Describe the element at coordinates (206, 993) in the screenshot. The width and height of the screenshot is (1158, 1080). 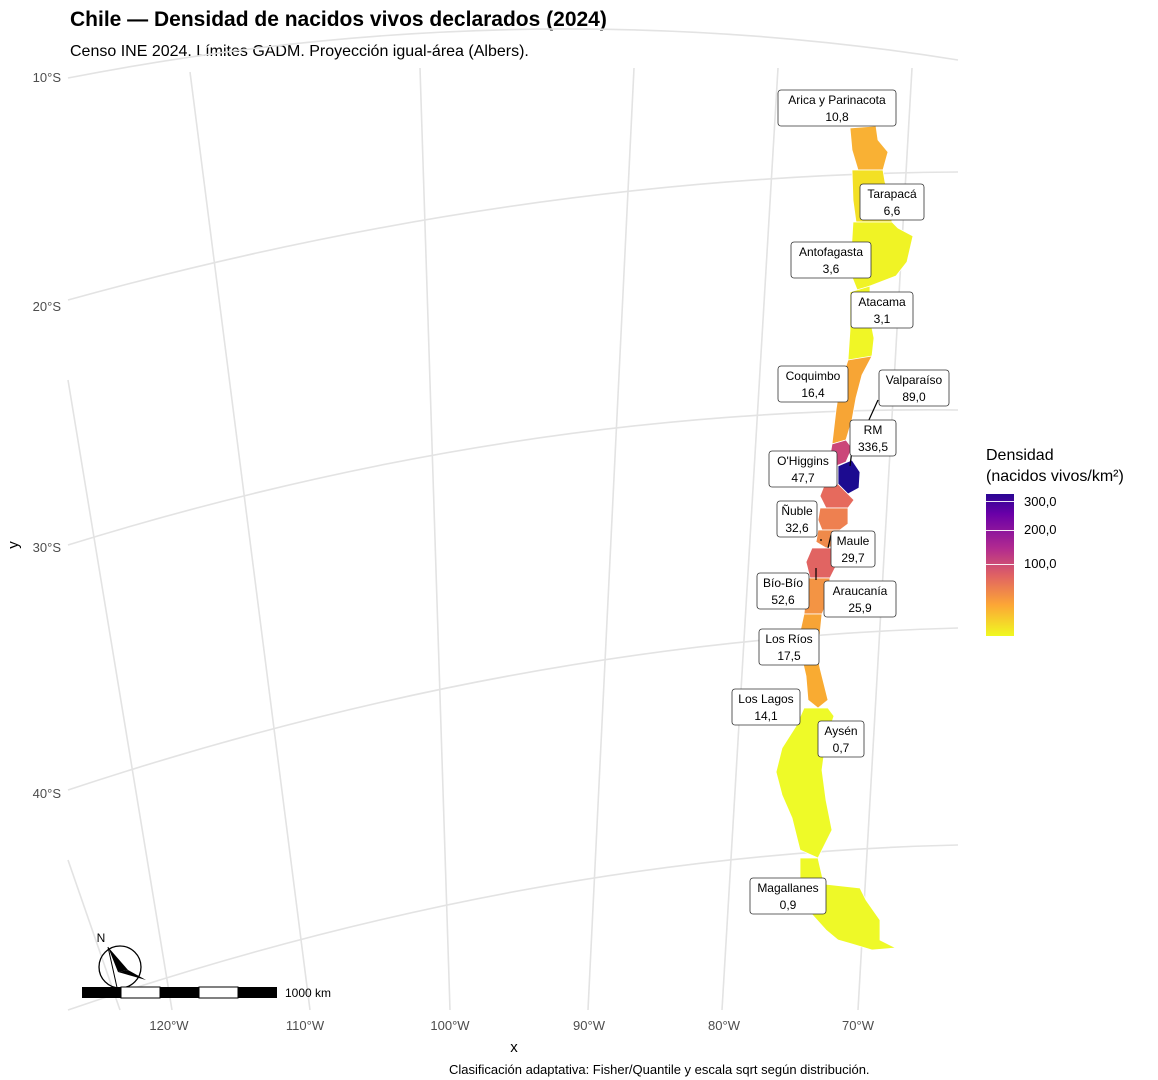
I see `scale-bar: 1000 km` at that location.